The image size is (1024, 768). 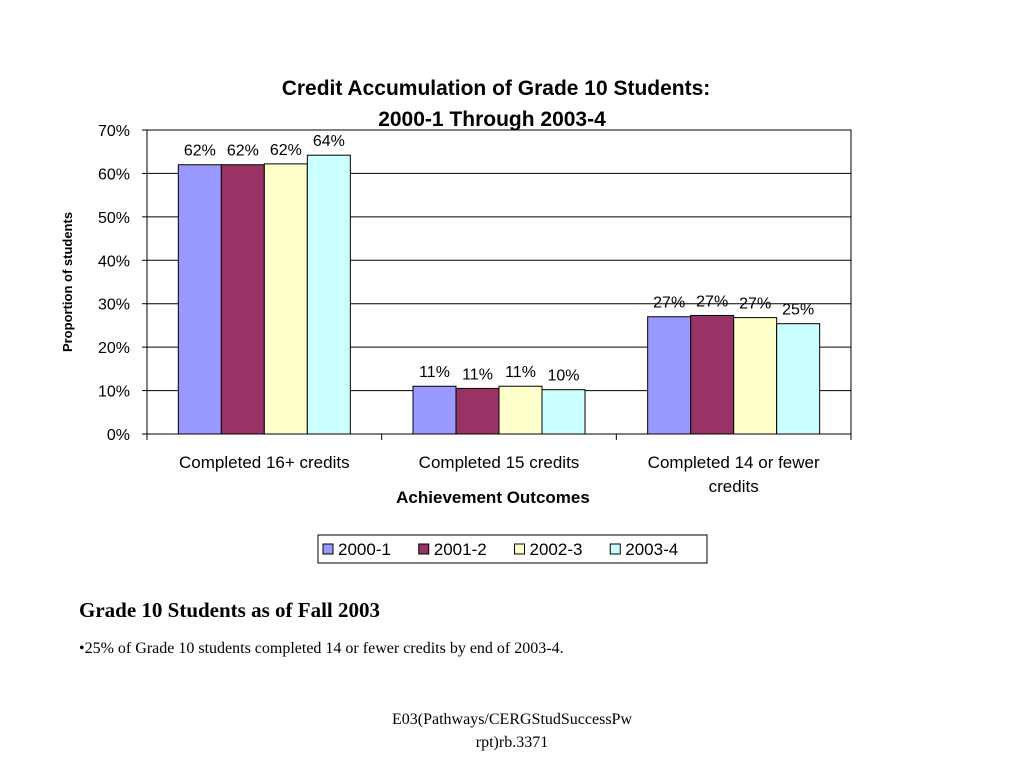 I want to click on category-label: credits, so click(x=734, y=486).